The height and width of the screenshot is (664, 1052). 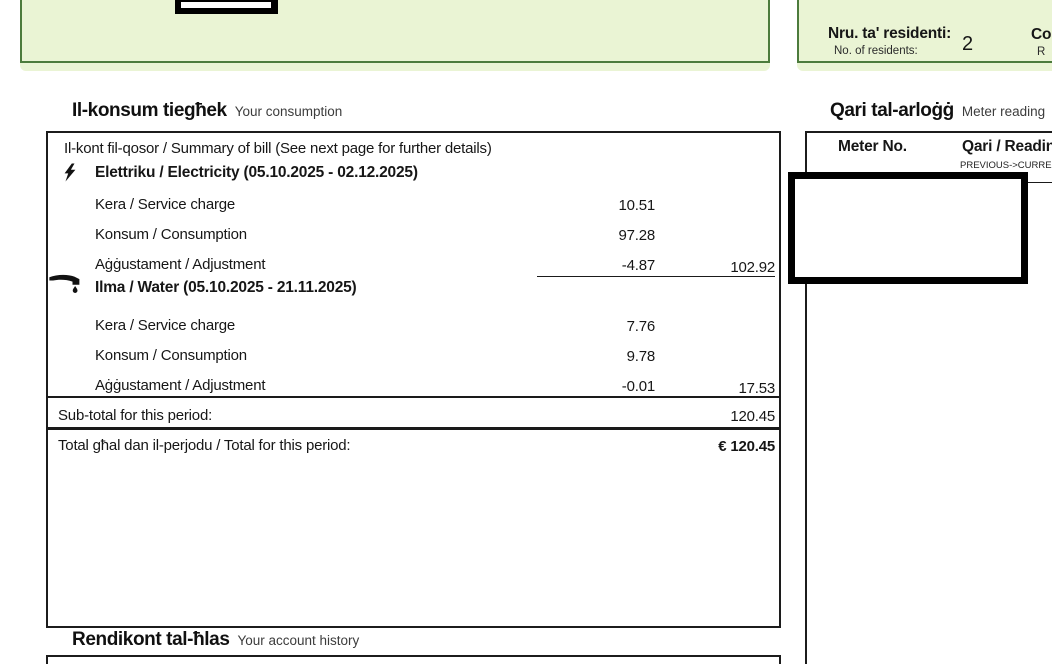 What do you see at coordinates (1041, 52) in the screenshot?
I see `cutoff-label-line2: R` at bounding box center [1041, 52].